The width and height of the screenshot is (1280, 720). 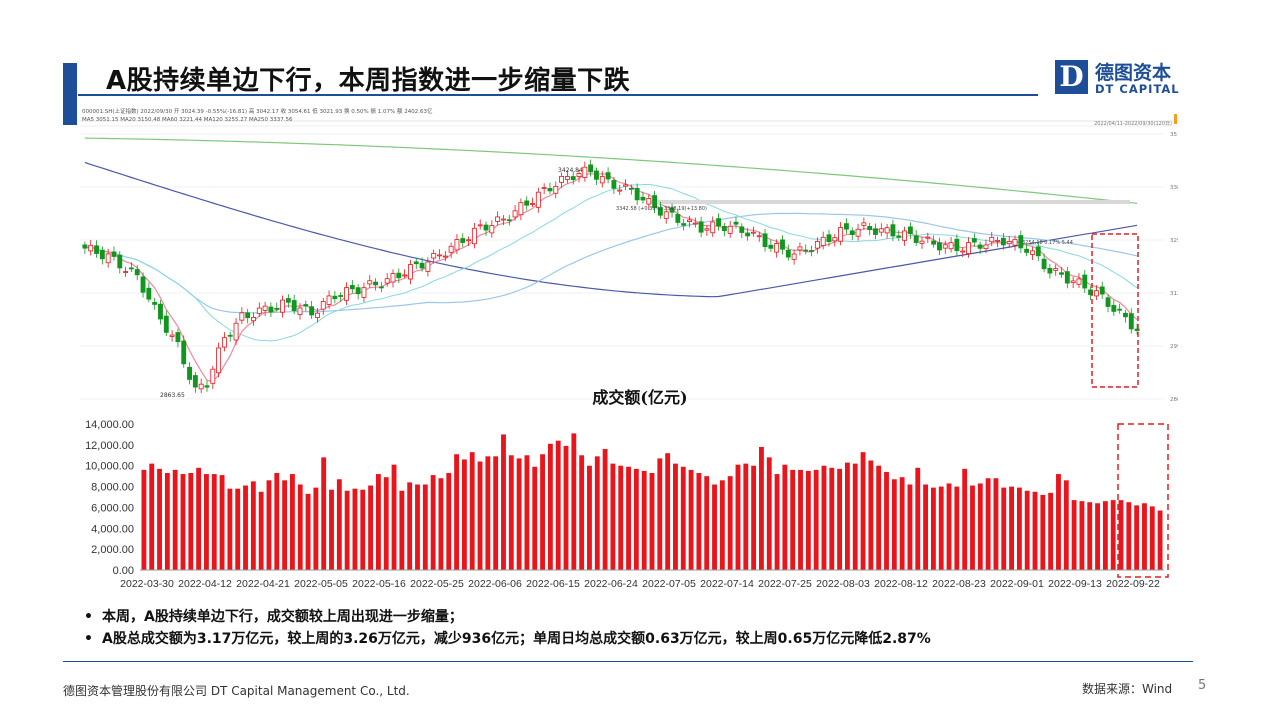 I want to click on x-tick-label: 2022-08-12, so click(x=901, y=584).